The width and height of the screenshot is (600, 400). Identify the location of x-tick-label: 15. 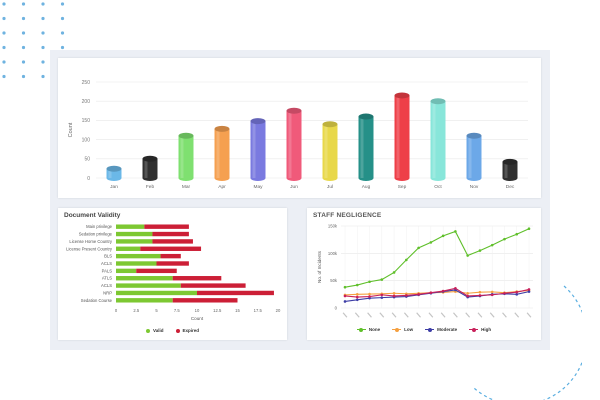
(237, 310).